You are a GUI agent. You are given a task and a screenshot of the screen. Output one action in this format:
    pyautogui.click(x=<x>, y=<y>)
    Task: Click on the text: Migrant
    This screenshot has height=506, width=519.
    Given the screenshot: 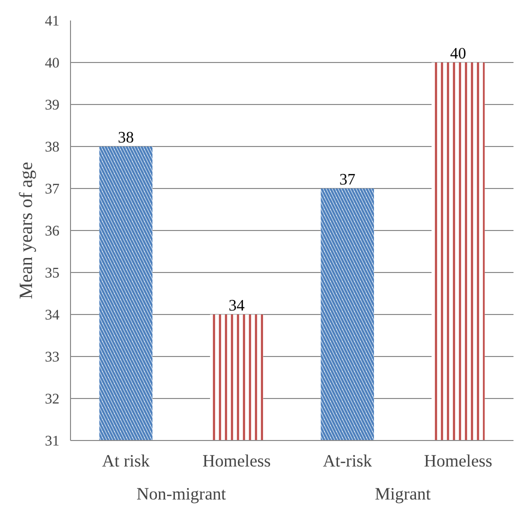 What is the action you would take?
    pyautogui.click(x=402, y=494)
    